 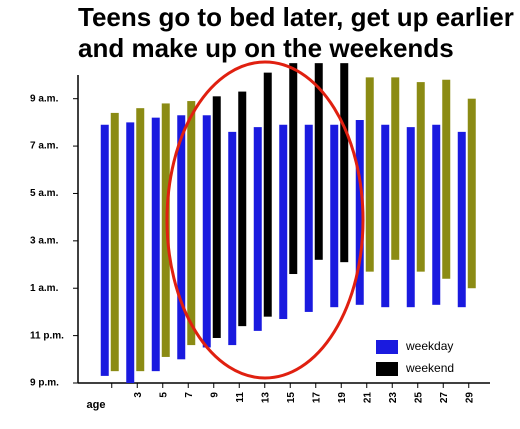 I want to click on y-tick-label: 9 a.m., so click(x=44, y=98).